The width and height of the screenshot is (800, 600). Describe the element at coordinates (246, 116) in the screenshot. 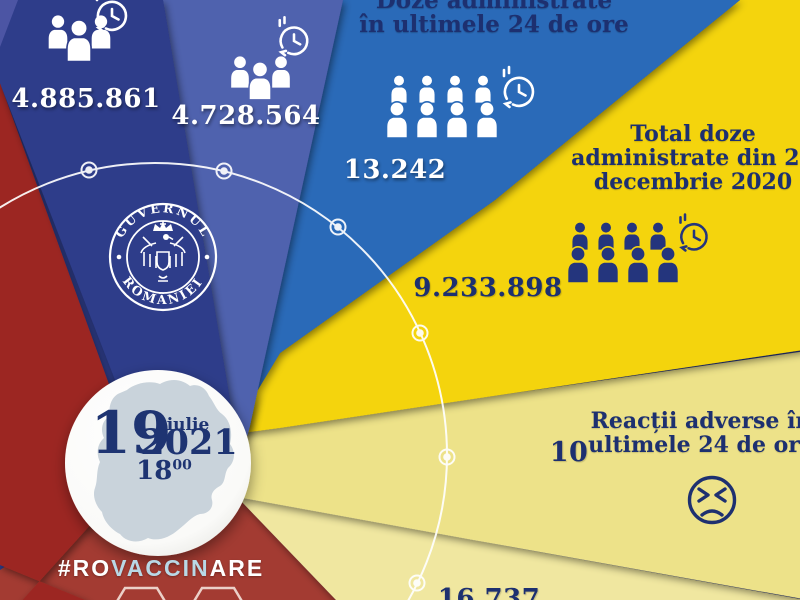

I see `dose2-value: 4.728.564` at that location.